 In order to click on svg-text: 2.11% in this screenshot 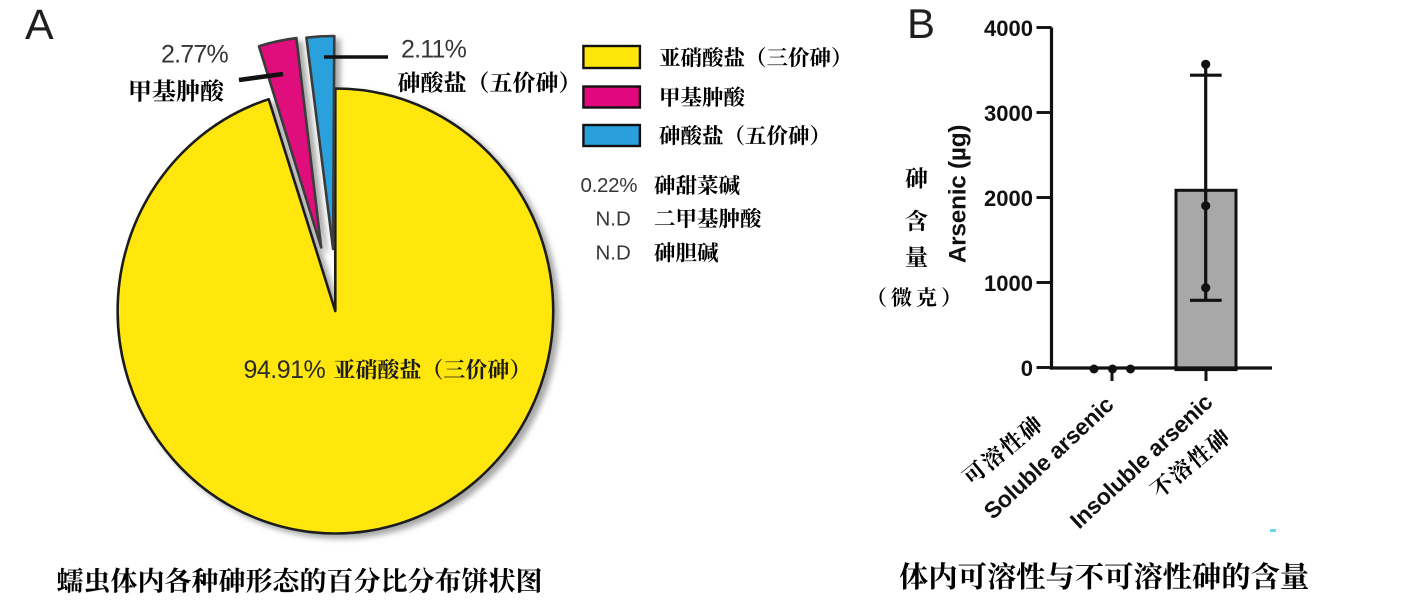, I will do `click(434, 50)`.